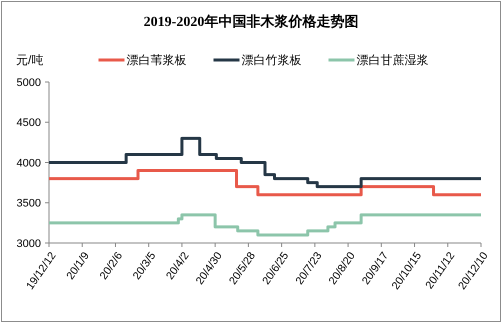 This screenshot has height=323, width=502. I want to click on chart-title: 2019-2020年中国非木浆价格走势图, so click(251, 22).